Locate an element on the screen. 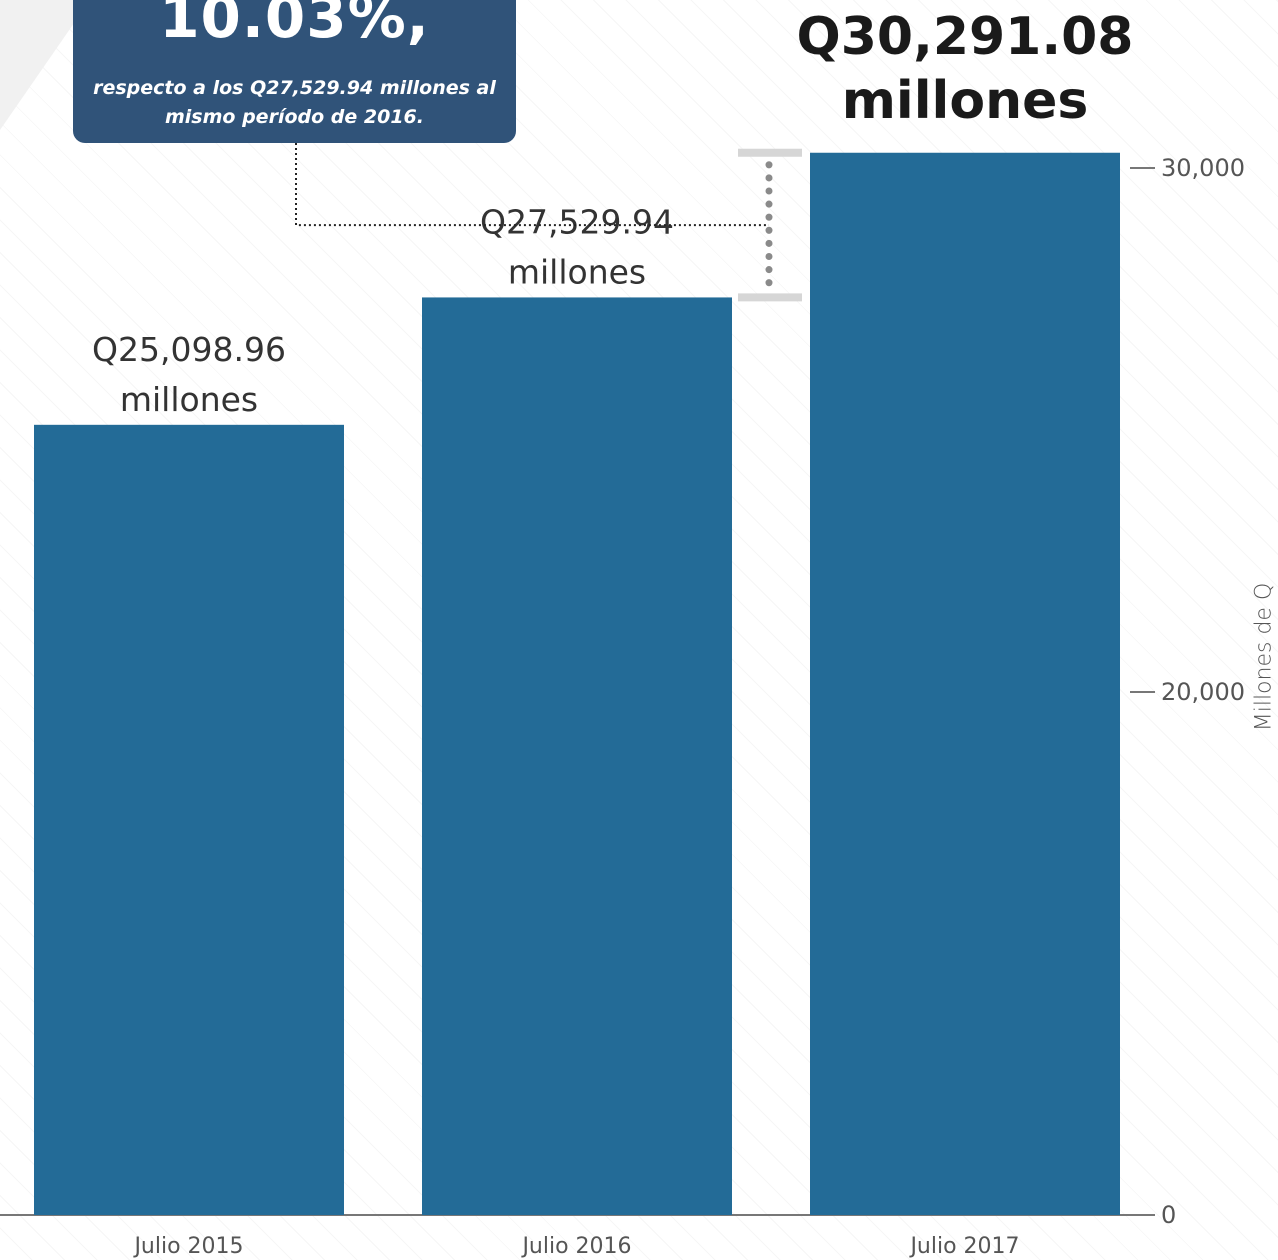 This screenshot has width=1278, height=1260. y-axis-title: Millones de Q is located at coordinates (1264, 657).